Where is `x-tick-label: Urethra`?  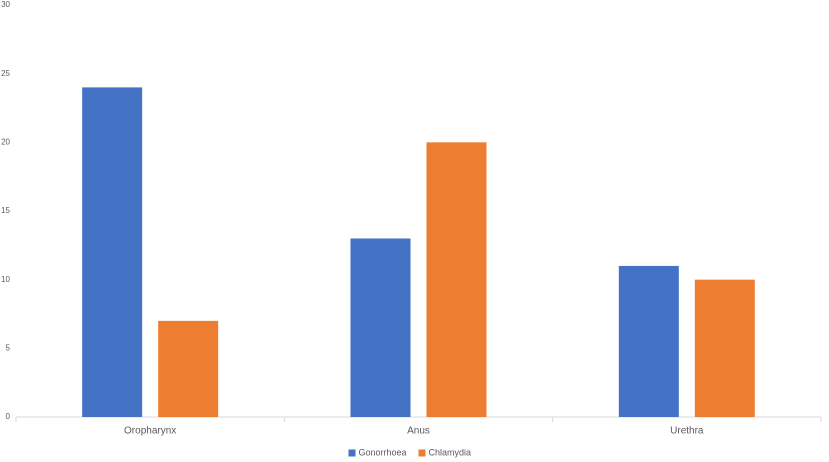 x-tick-label: Urethra is located at coordinates (687, 431).